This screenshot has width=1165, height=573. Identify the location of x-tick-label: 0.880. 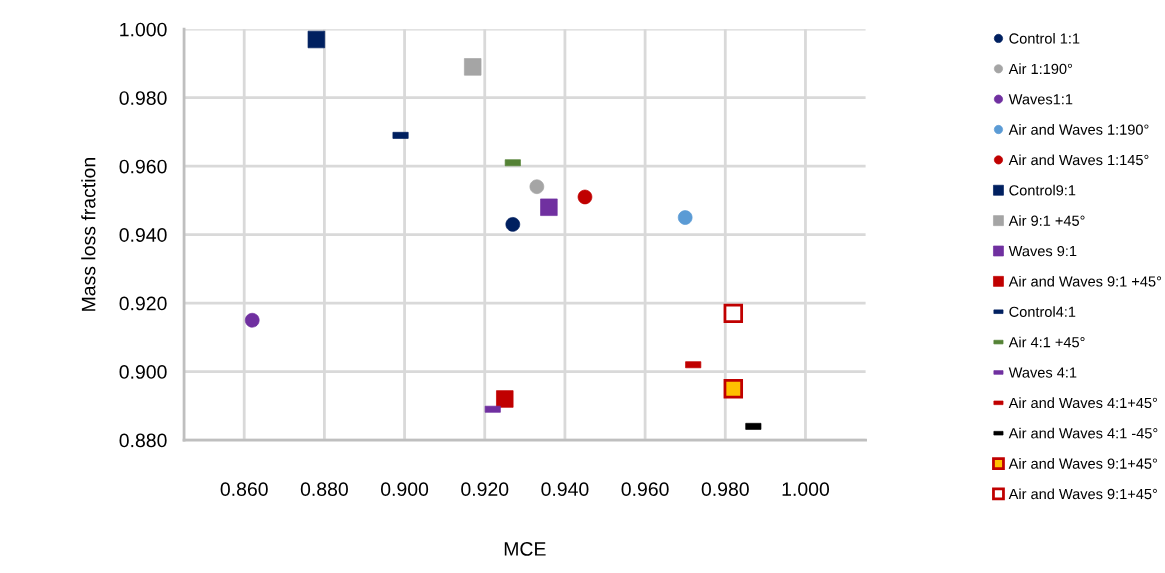
(324, 489).